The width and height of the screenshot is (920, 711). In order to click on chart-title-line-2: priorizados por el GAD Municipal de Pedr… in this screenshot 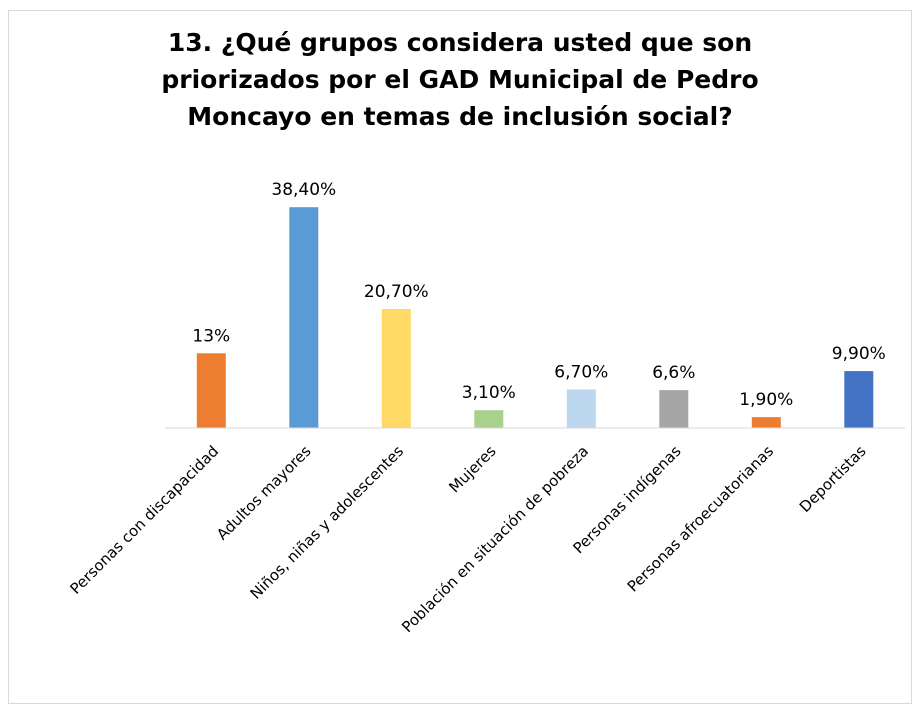, I will do `click(460, 79)`.